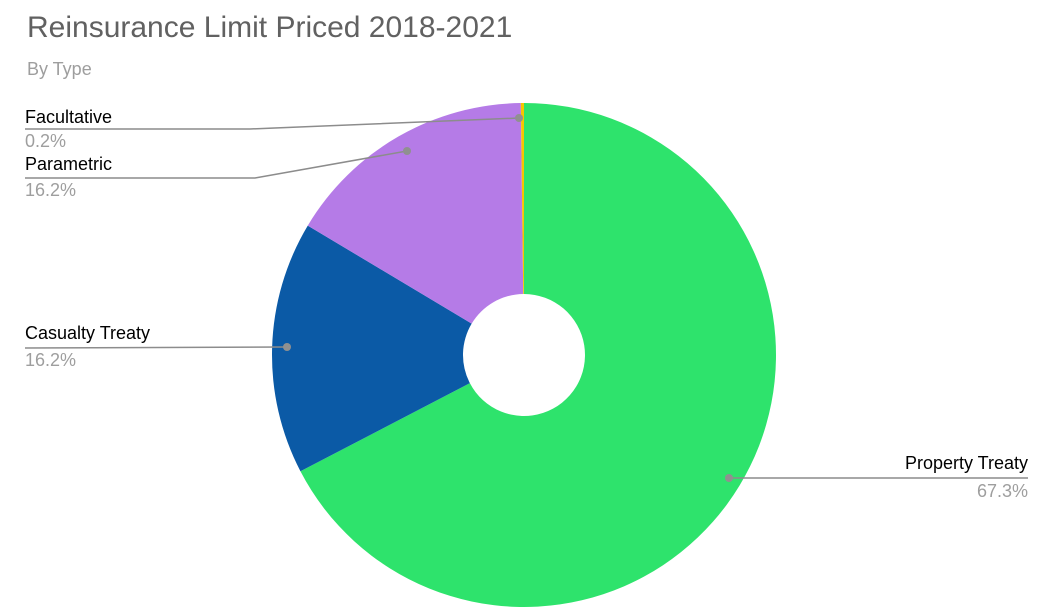 The height and width of the screenshot is (616, 1046). Describe the element at coordinates (51, 360) in the screenshot. I see `callout-pct-casualty-treaty: 16.2%` at that location.